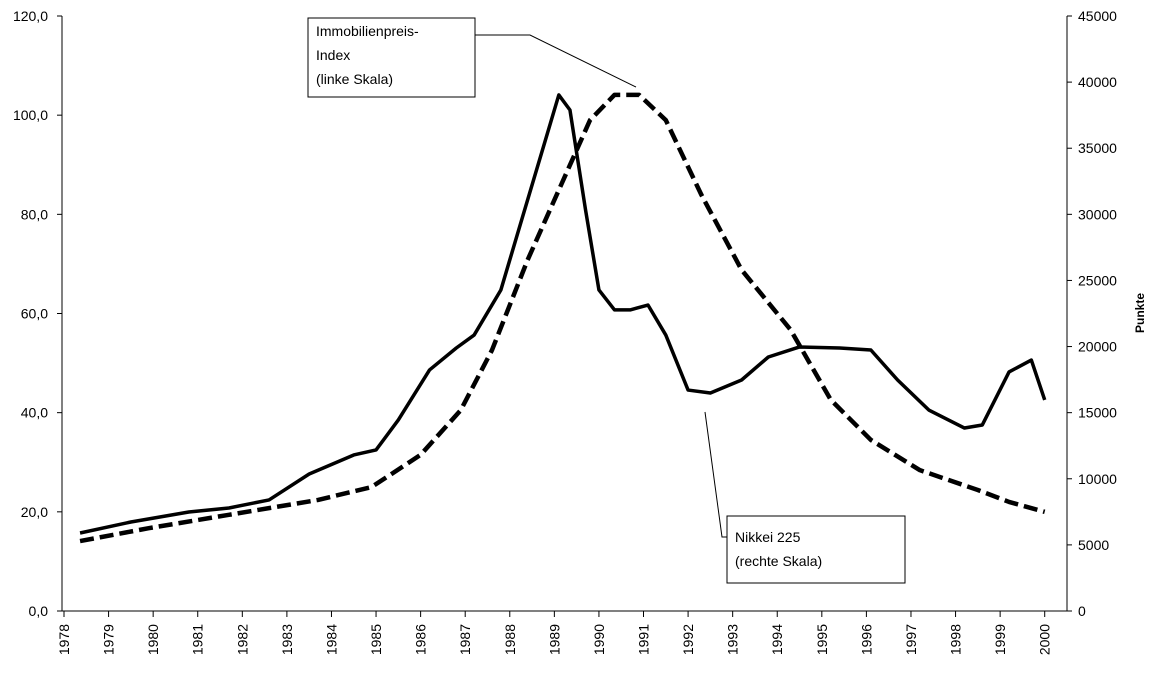 The width and height of the screenshot is (1150, 682). I want to click on y-tick-label: 60,0, so click(34, 314).